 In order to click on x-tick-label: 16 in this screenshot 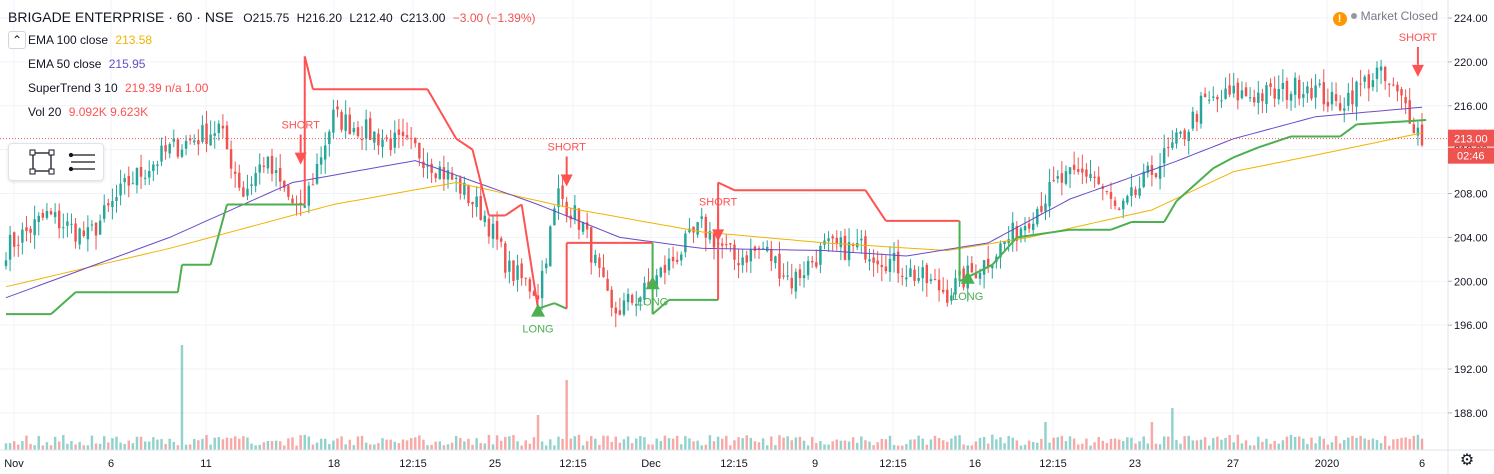, I will do `click(975, 464)`.